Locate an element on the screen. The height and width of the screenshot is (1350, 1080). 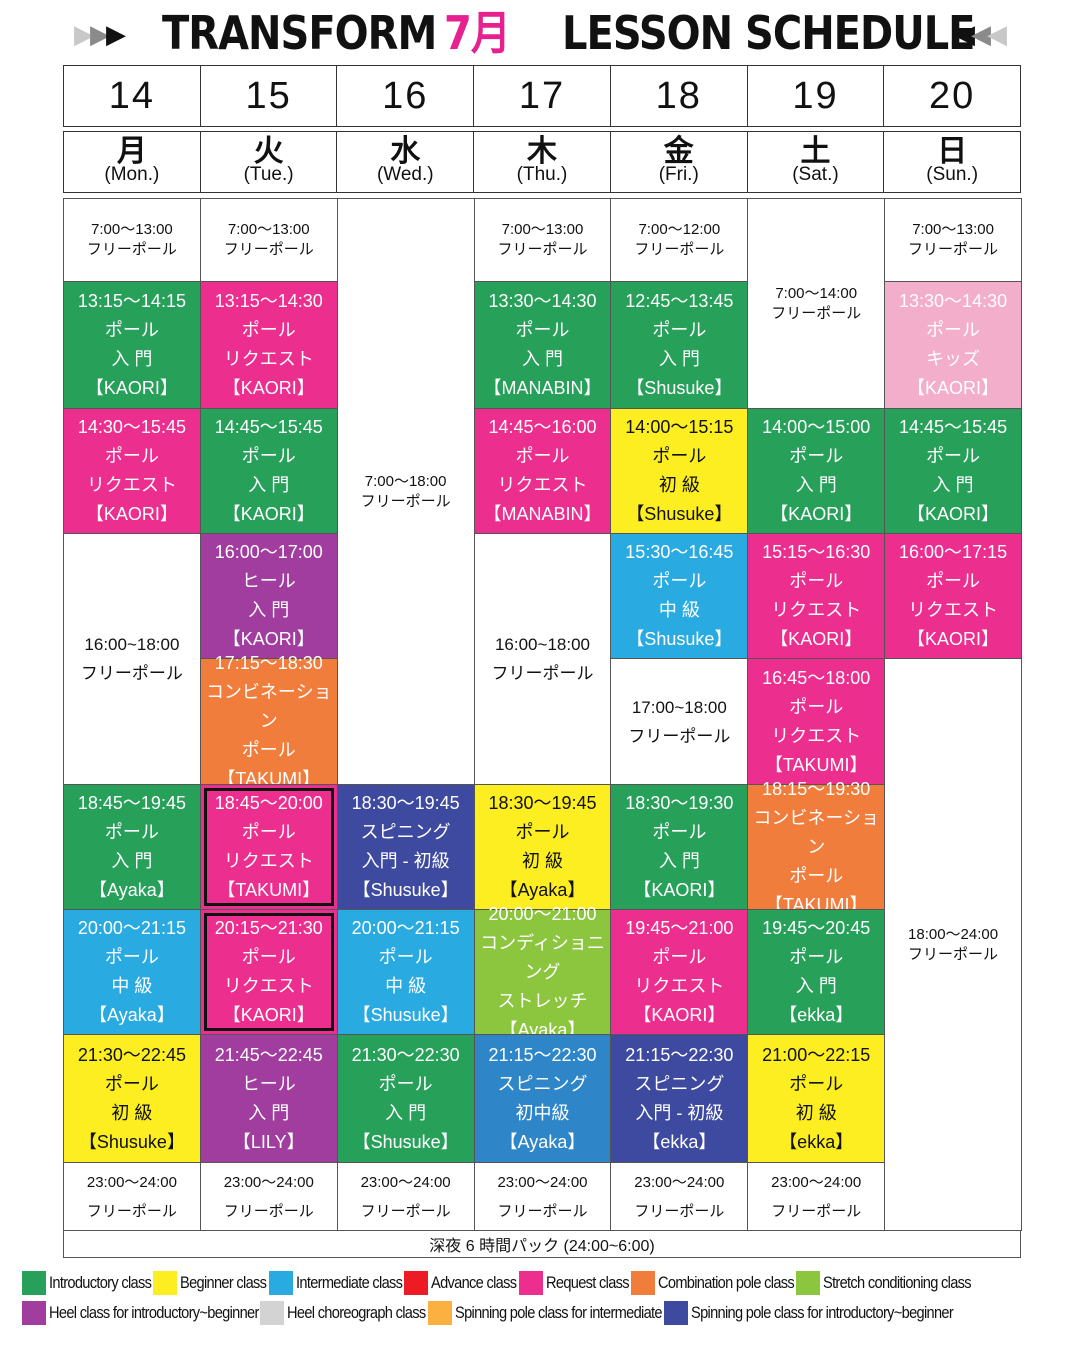
class-slot: 14:00〜15:00 ポール入 門【KAORI】 is located at coordinates (816, 471).